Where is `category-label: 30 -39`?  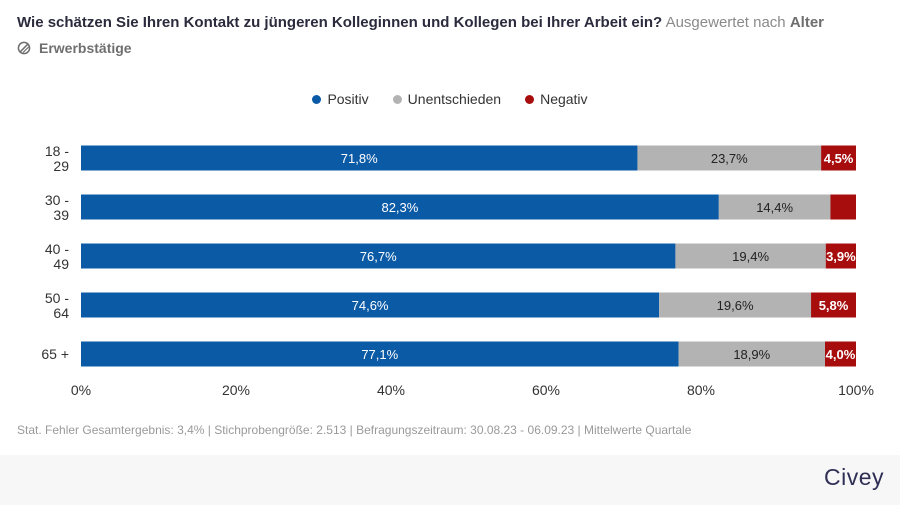 category-label: 30 -39 is located at coordinates (57, 207).